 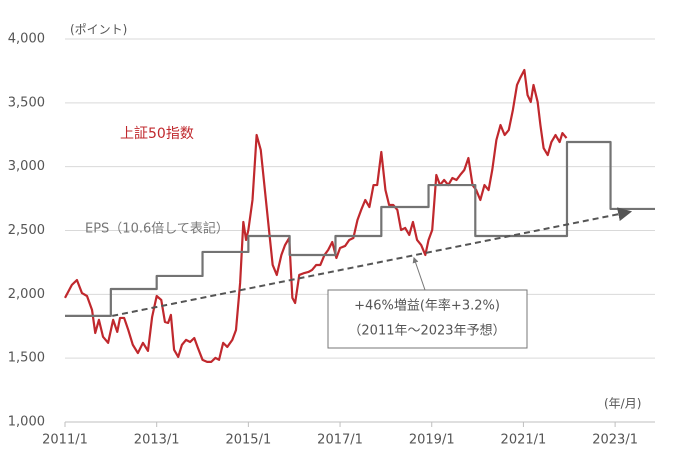 I want to click on series-label: 上証50指数, so click(x=157, y=134).